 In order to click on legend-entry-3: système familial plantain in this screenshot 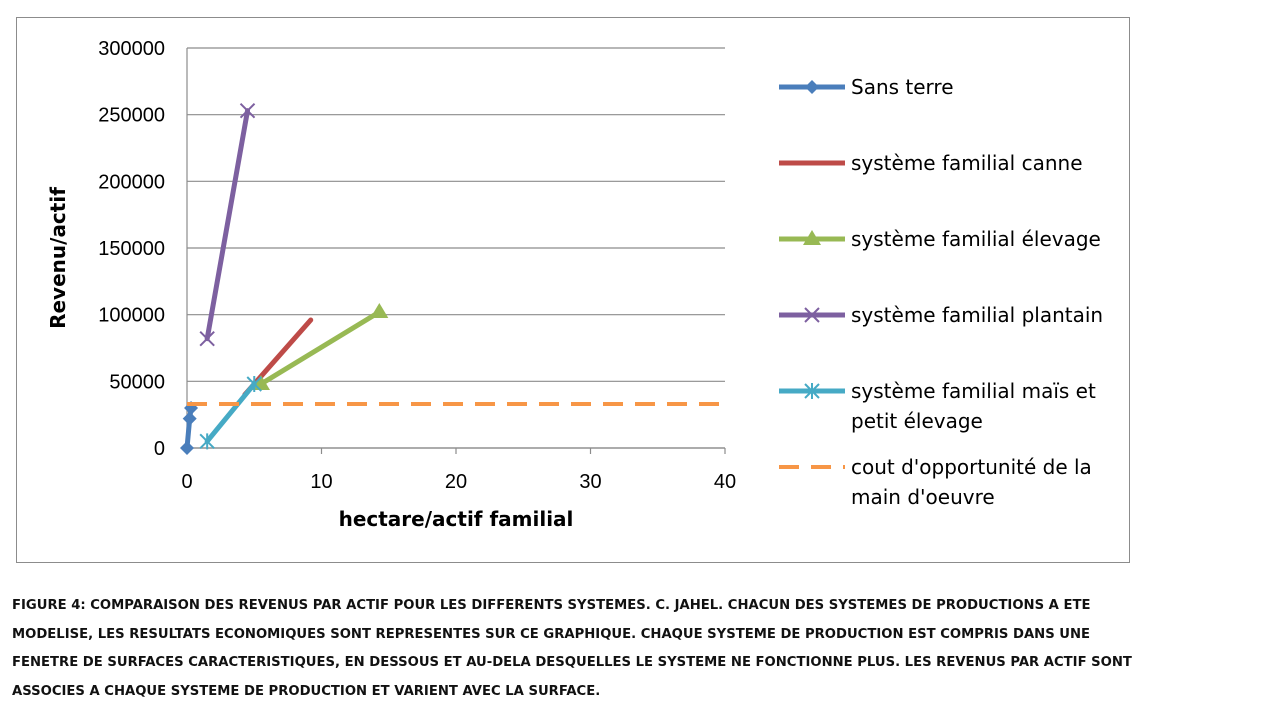, I will do `click(941, 315)`.